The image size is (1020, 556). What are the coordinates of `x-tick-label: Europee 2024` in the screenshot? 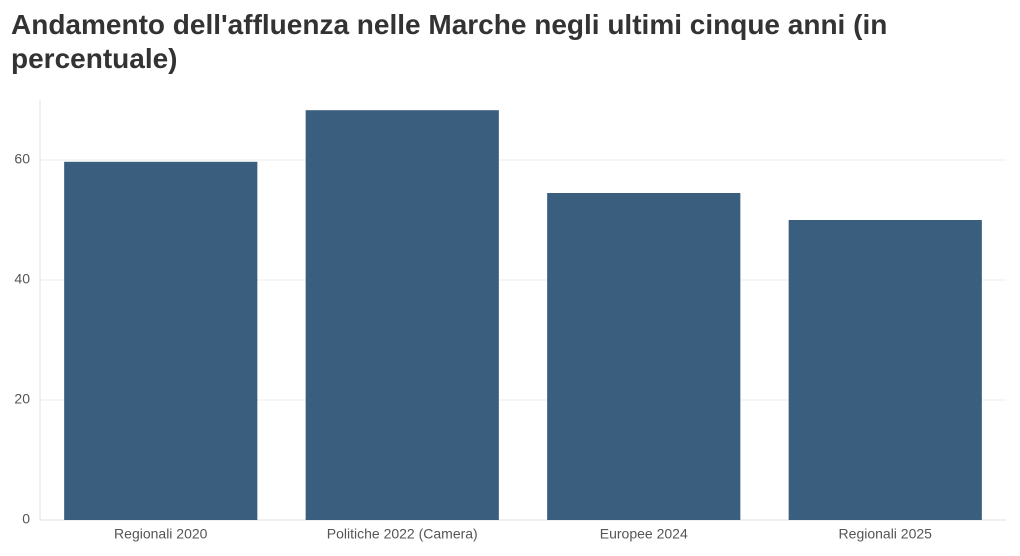 It's located at (644, 534).